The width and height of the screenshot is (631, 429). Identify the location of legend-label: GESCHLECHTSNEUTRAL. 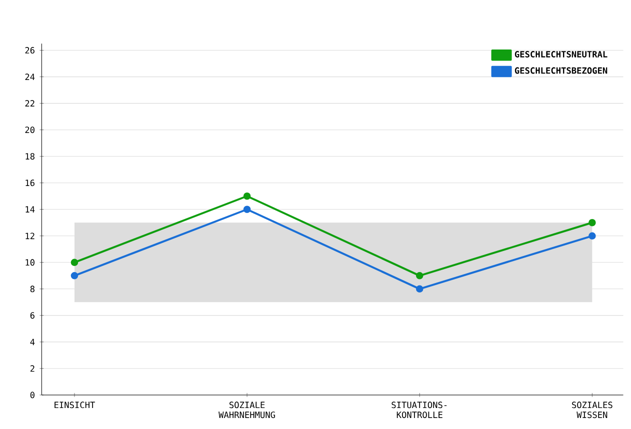
(561, 54).